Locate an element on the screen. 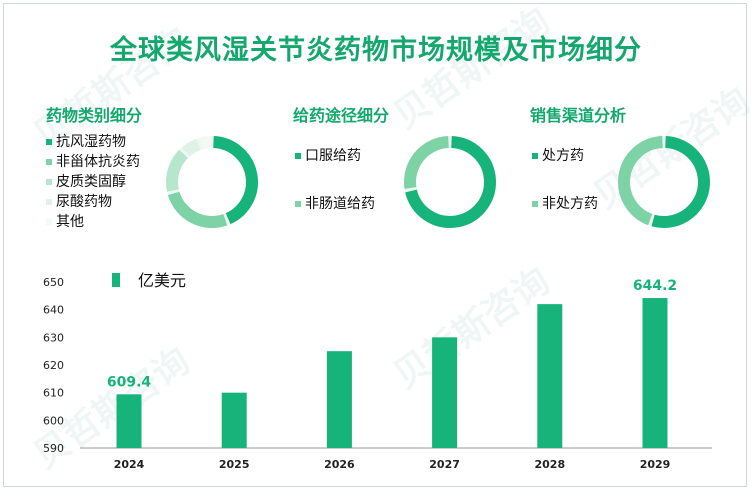  legend-item: 皮质类固醇 is located at coordinates (93, 182).